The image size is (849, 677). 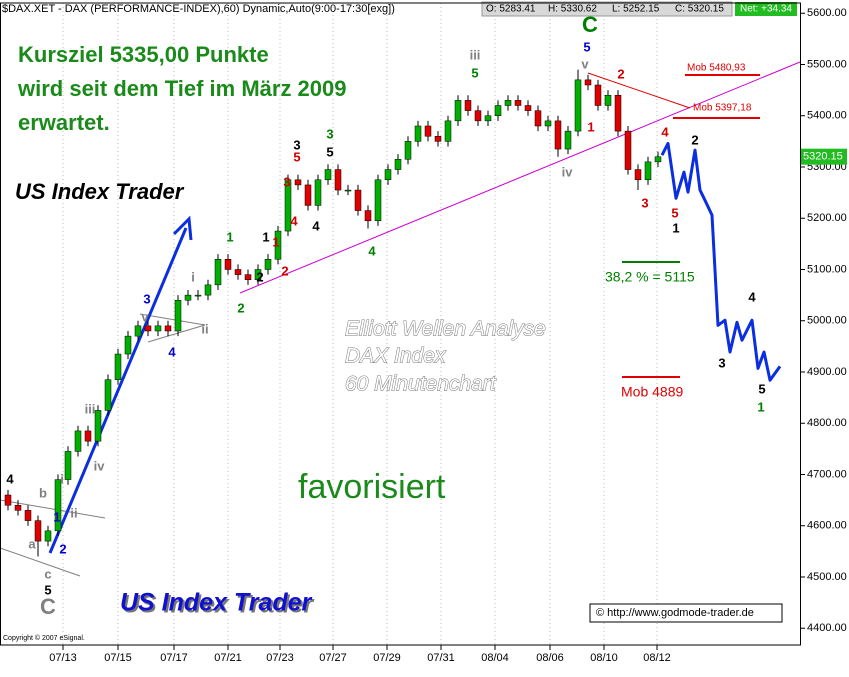 I want to click on analysis-text: DAX Index, so click(x=396, y=356).